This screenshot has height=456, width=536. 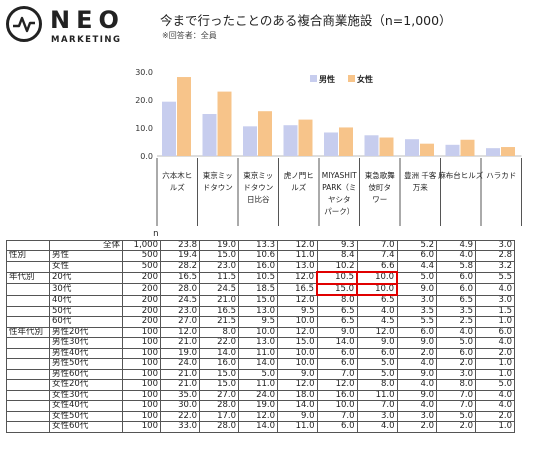 I want to click on value-cell: 6.6, so click(x=377, y=266).